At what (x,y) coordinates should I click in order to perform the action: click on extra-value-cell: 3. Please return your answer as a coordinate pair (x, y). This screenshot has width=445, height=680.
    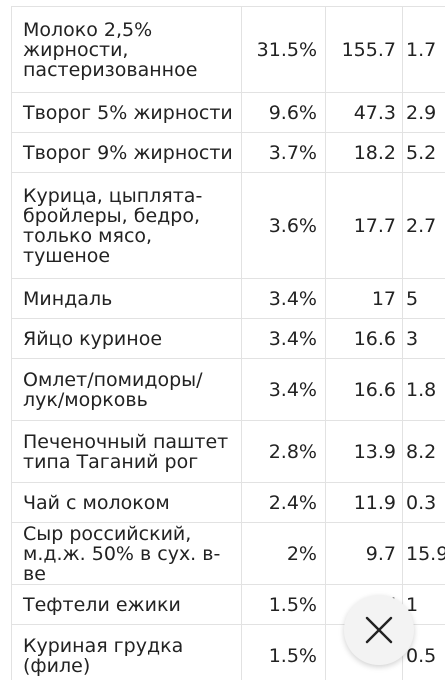
    Looking at the image, I should click on (423, 338).